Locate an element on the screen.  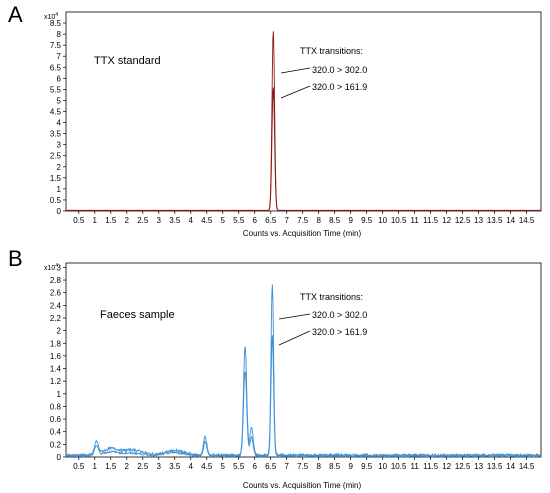
panel-a-transitions-title: TTX transitions: is located at coordinates (331, 51).